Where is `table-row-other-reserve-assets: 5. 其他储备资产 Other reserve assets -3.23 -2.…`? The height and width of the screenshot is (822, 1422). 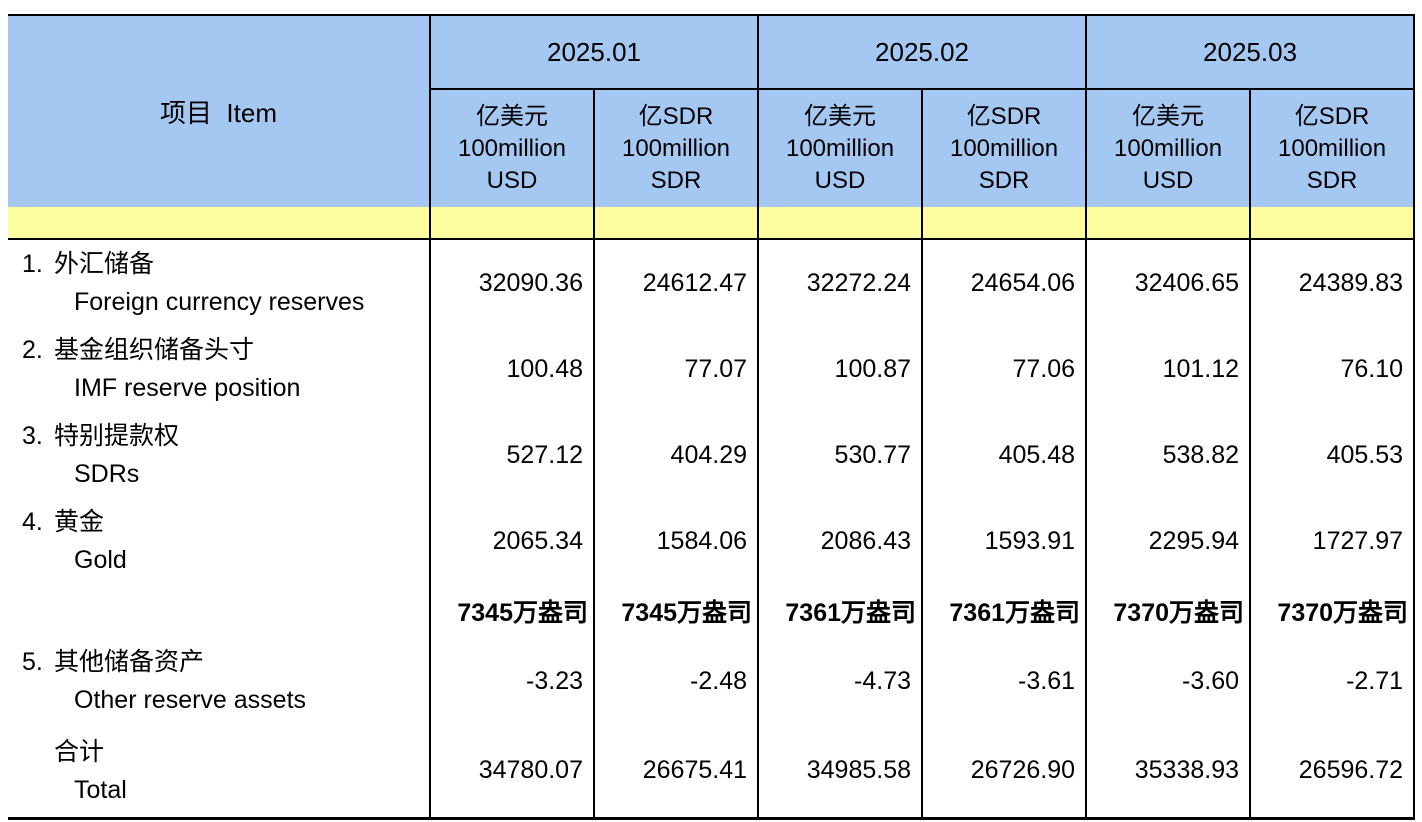
table-row-other-reserve-assets: 5. 其他储备资产 Other reserve assets -3.23 -2.… is located at coordinates (712, 681).